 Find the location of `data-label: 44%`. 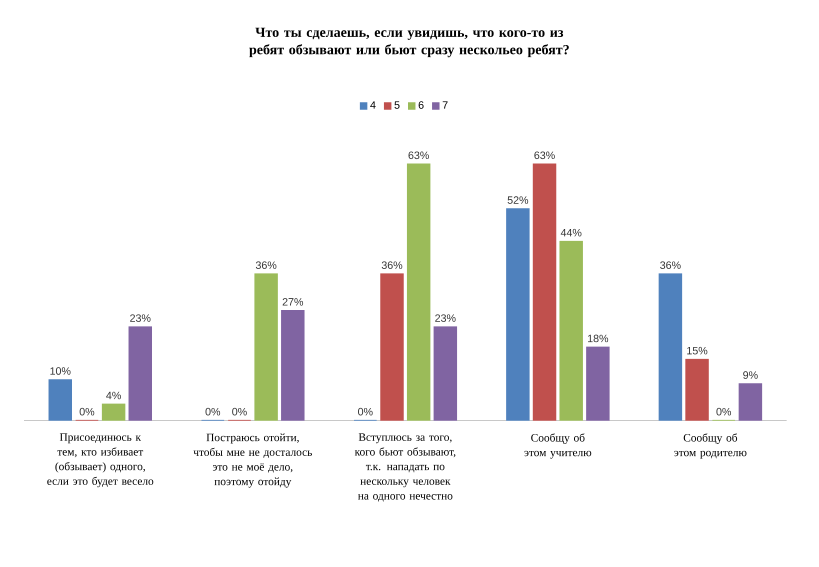

data-label: 44% is located at coordinates (571, 232).